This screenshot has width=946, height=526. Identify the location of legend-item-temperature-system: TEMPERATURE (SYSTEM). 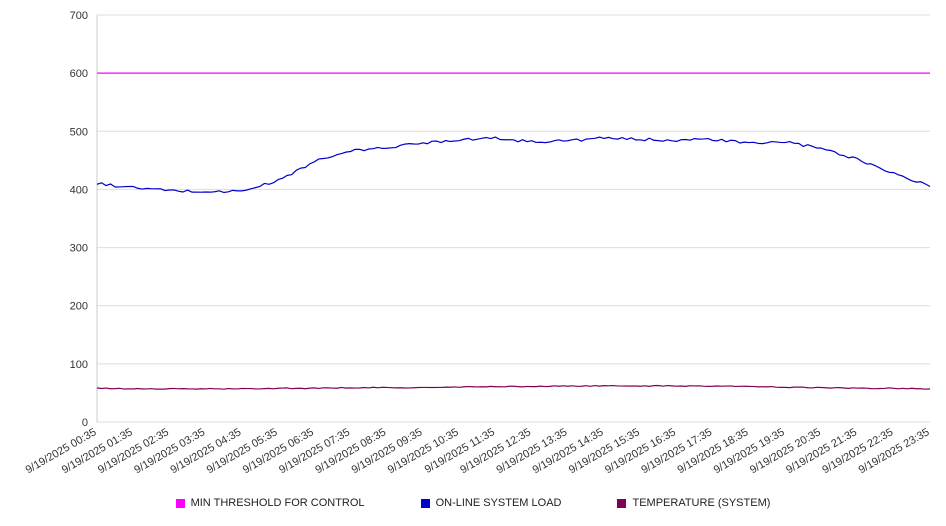
(693, 503).